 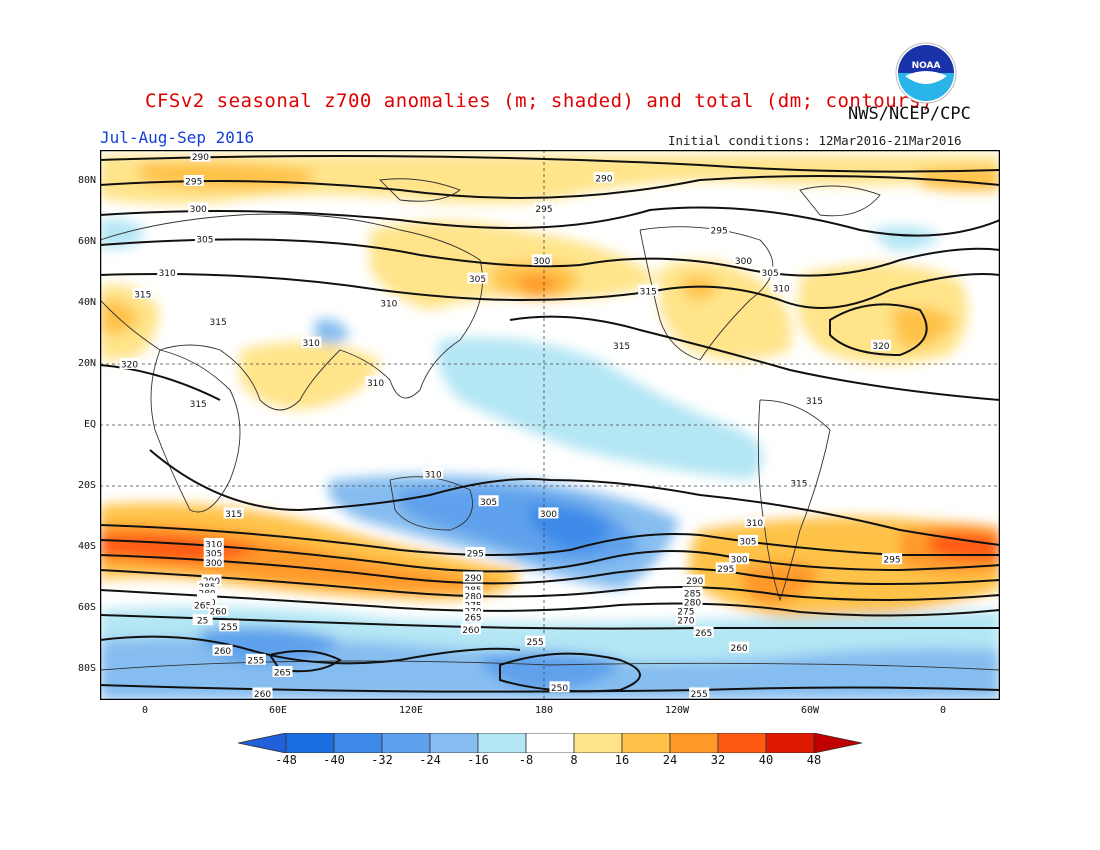 I want to click on colorbar-label: -16, so click(x=478, y=760).